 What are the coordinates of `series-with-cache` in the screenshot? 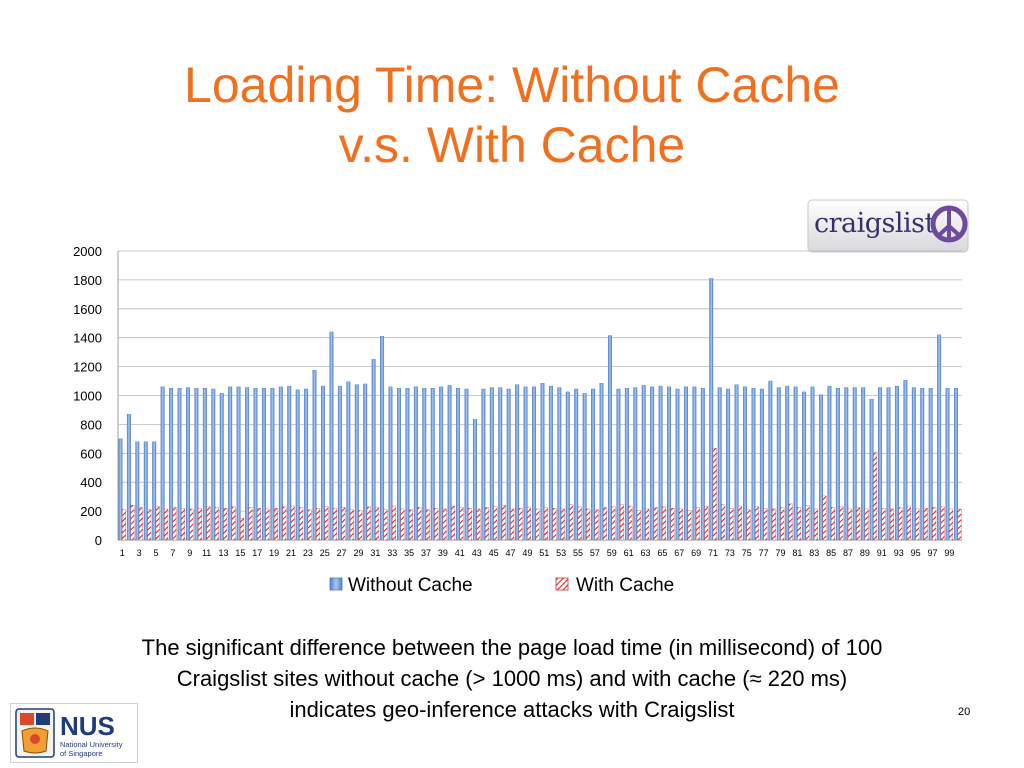 It's located at (542, 494).